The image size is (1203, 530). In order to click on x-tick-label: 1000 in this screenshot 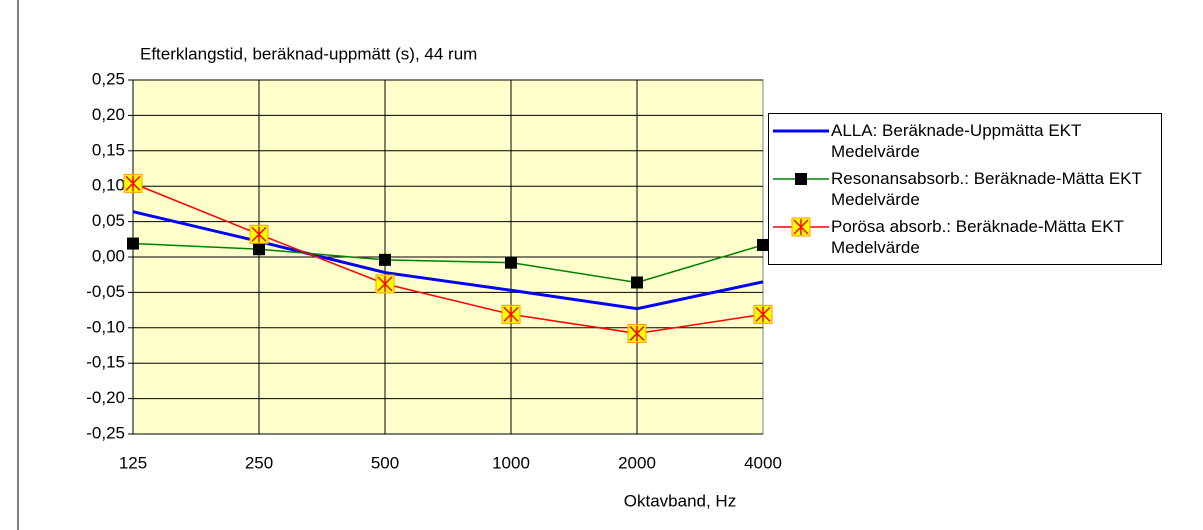, I will do `click(511, 462)`.